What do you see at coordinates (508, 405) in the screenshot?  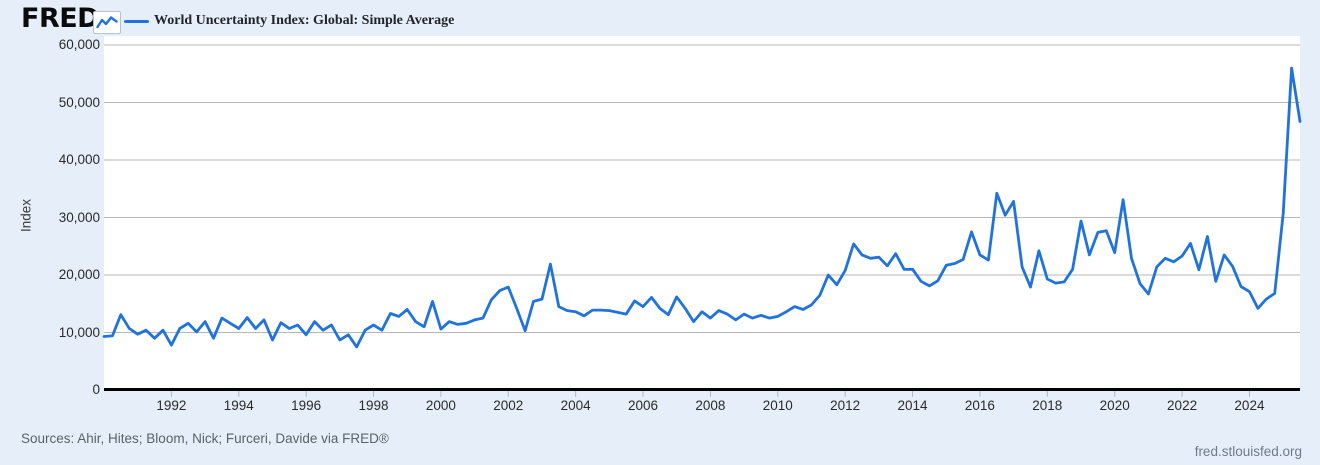 I see `x-tick-label: 2002` at bounding box center [508, 405].